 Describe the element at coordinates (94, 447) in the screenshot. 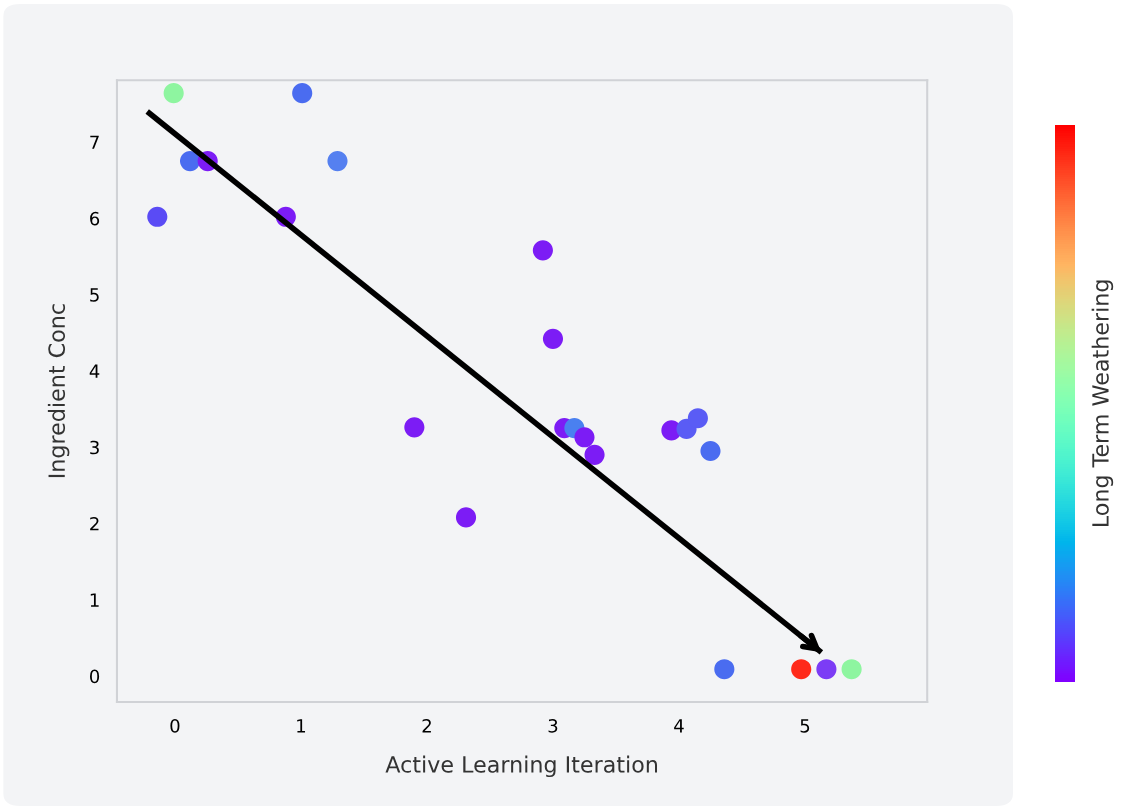

I see `y-tick-label: 3` at that location.